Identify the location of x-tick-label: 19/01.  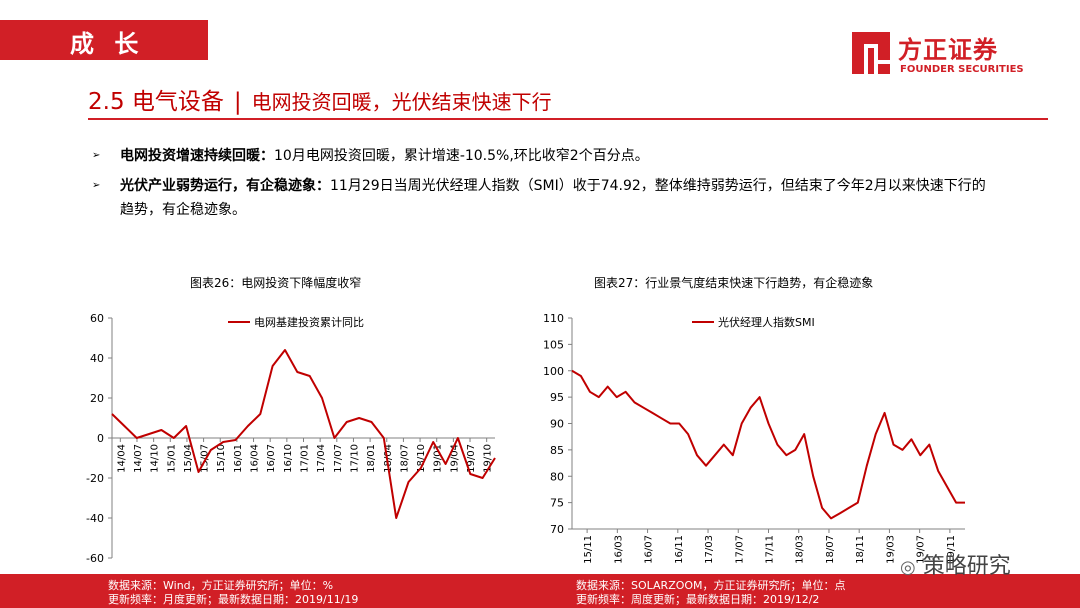
(438, 458).